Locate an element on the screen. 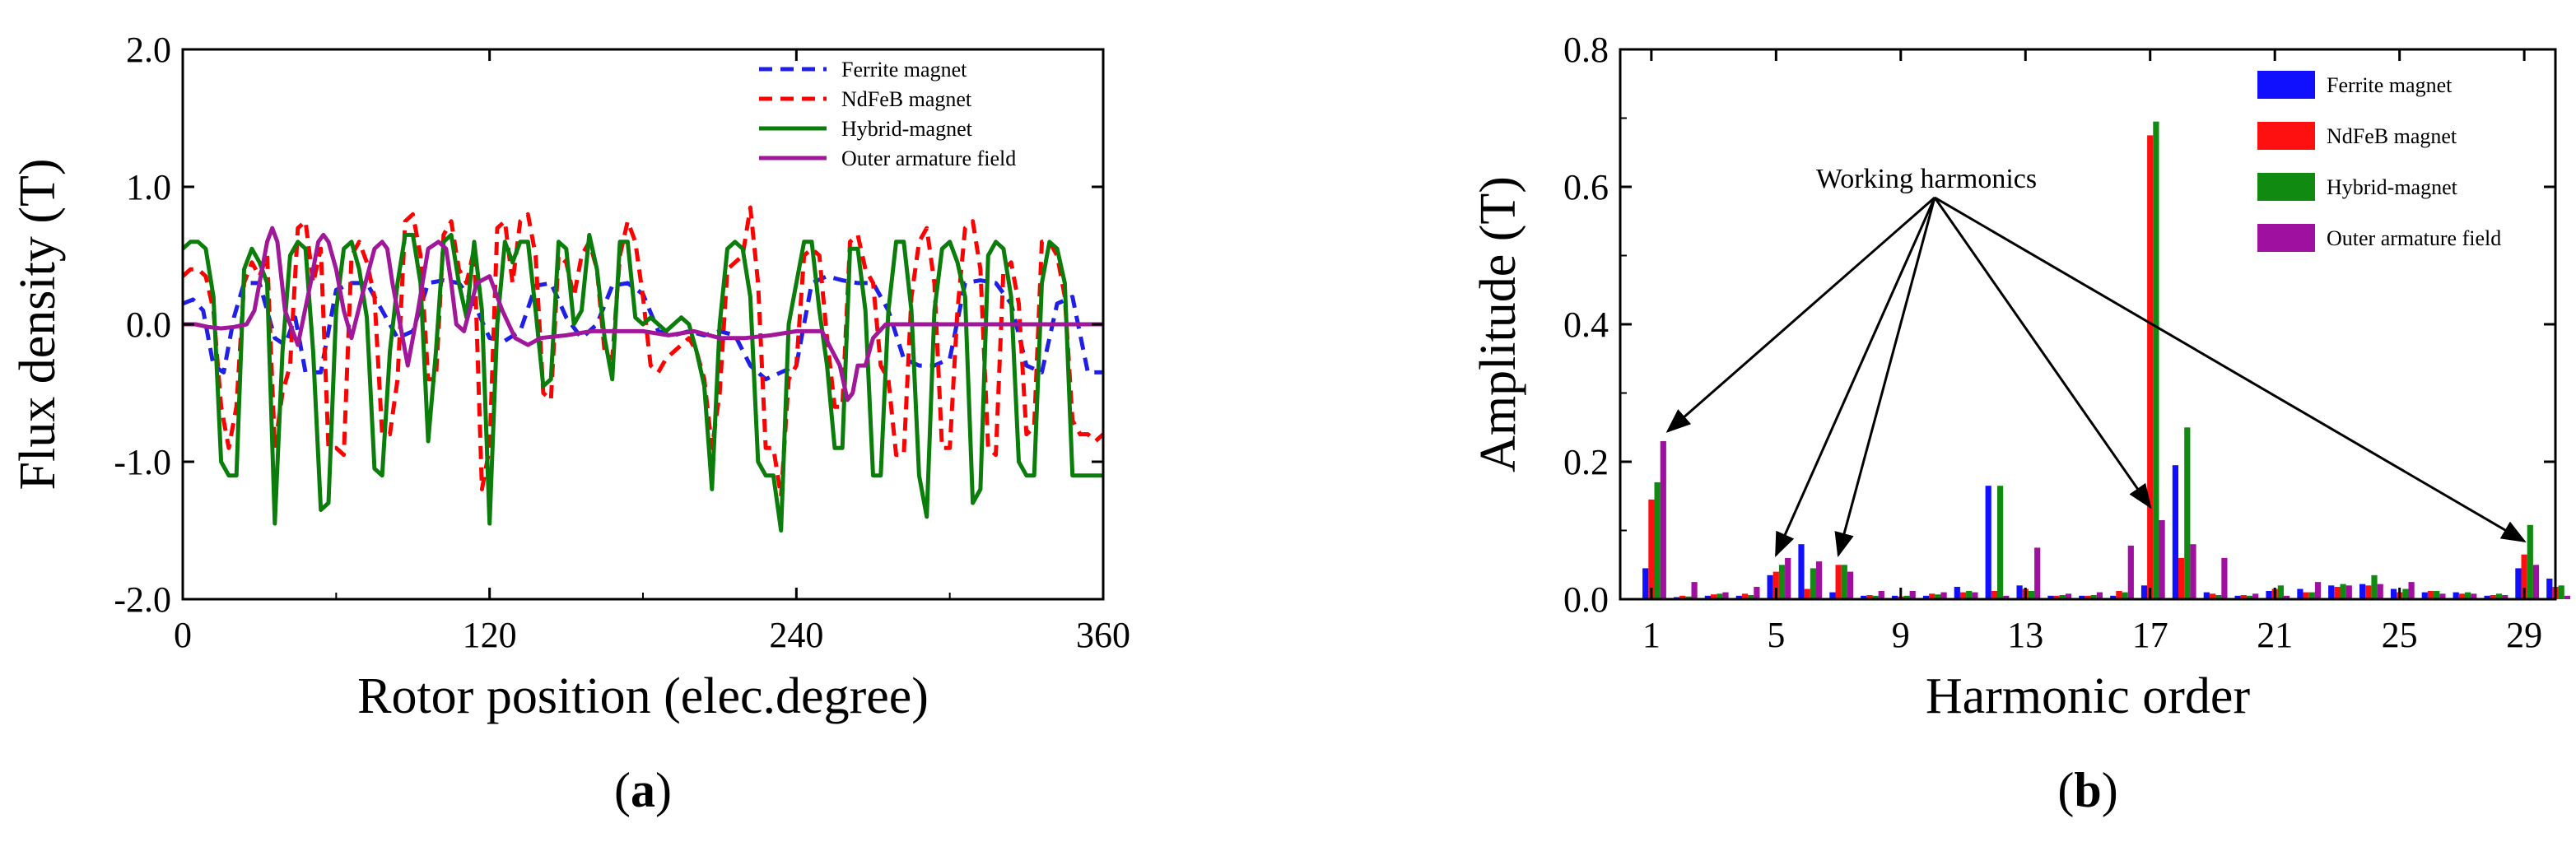 Image resolution: width=2576 pixels, height=842 pixels. y-axis-label: Amplitude (T) is located at coordinates (1498, 324).